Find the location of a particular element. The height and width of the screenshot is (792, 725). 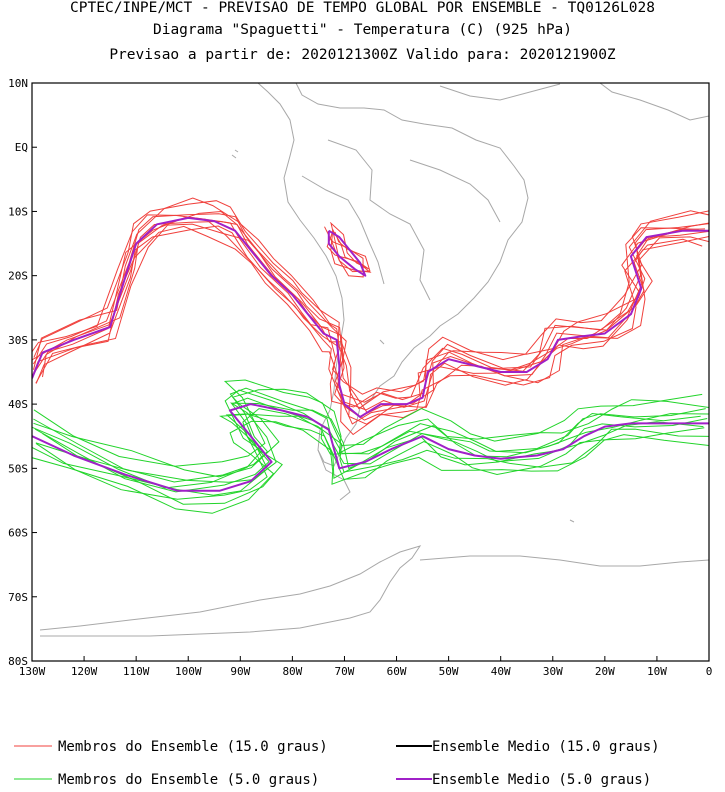

x-tick-label: 130W is located at coordinates (32, 671).